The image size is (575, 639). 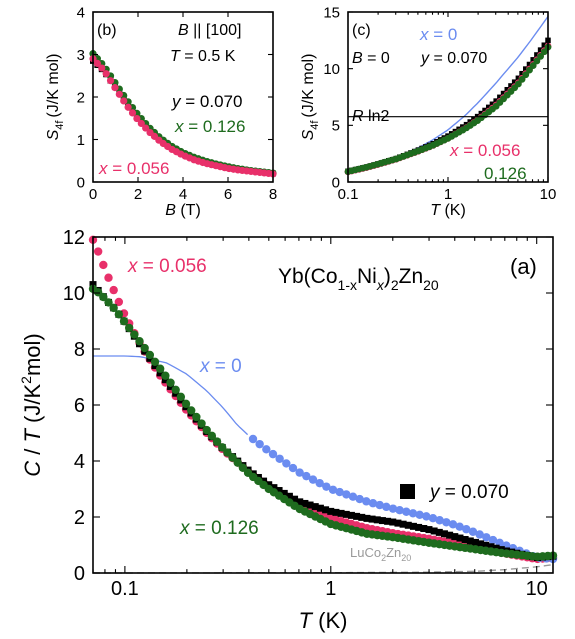 What do you see at coordinates (228, 194) in the screenshot?
I see `x-tick-label: 6` at bounding box center [228, 194].